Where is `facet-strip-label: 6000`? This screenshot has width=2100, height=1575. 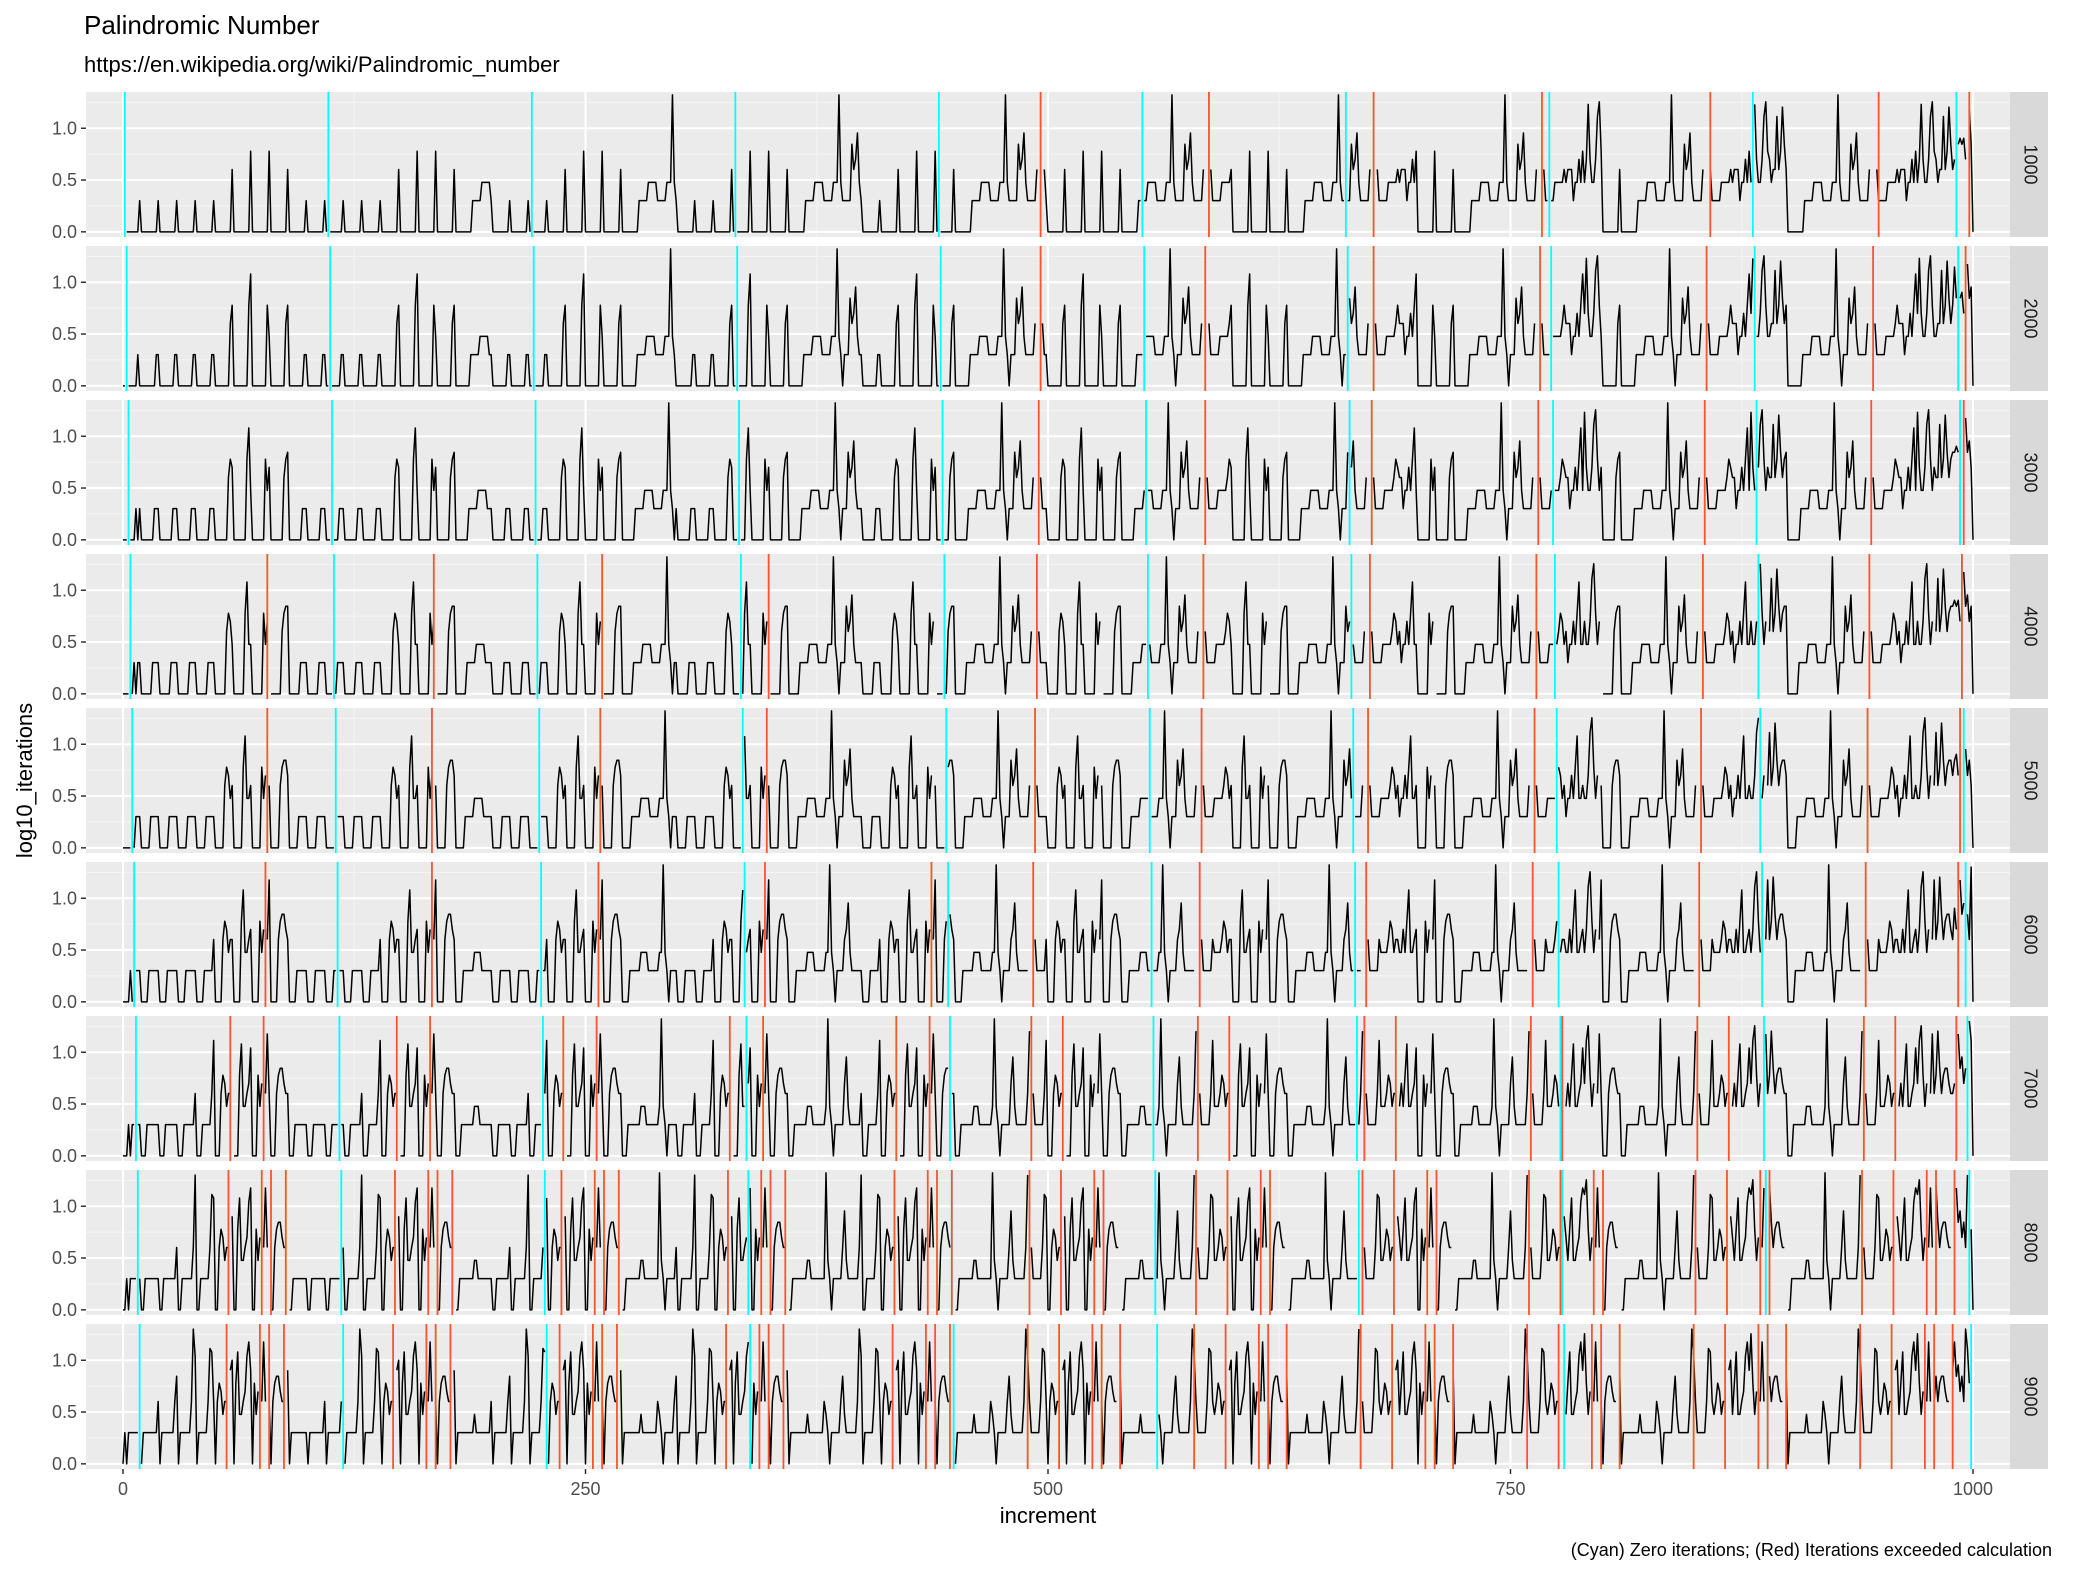
facet-strip-label: 6000 is located at coordinates (2030, 934).